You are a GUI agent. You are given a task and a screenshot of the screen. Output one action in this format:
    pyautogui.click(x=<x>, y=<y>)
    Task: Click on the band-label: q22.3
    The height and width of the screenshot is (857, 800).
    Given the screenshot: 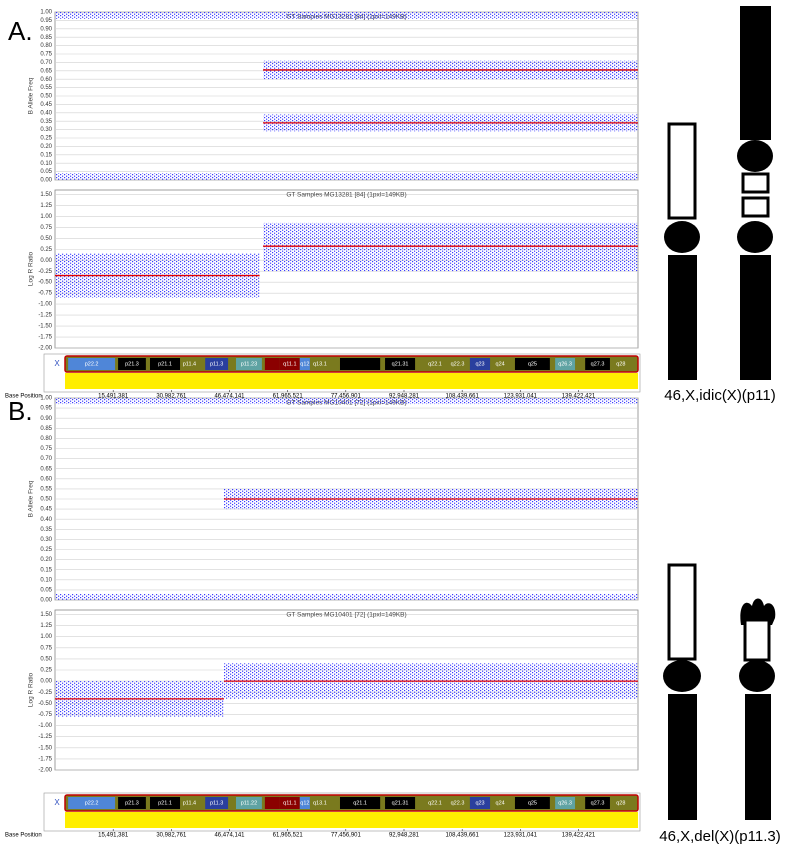 What is the action you would take?
    pyautogui.click(x=458, y=803)
    